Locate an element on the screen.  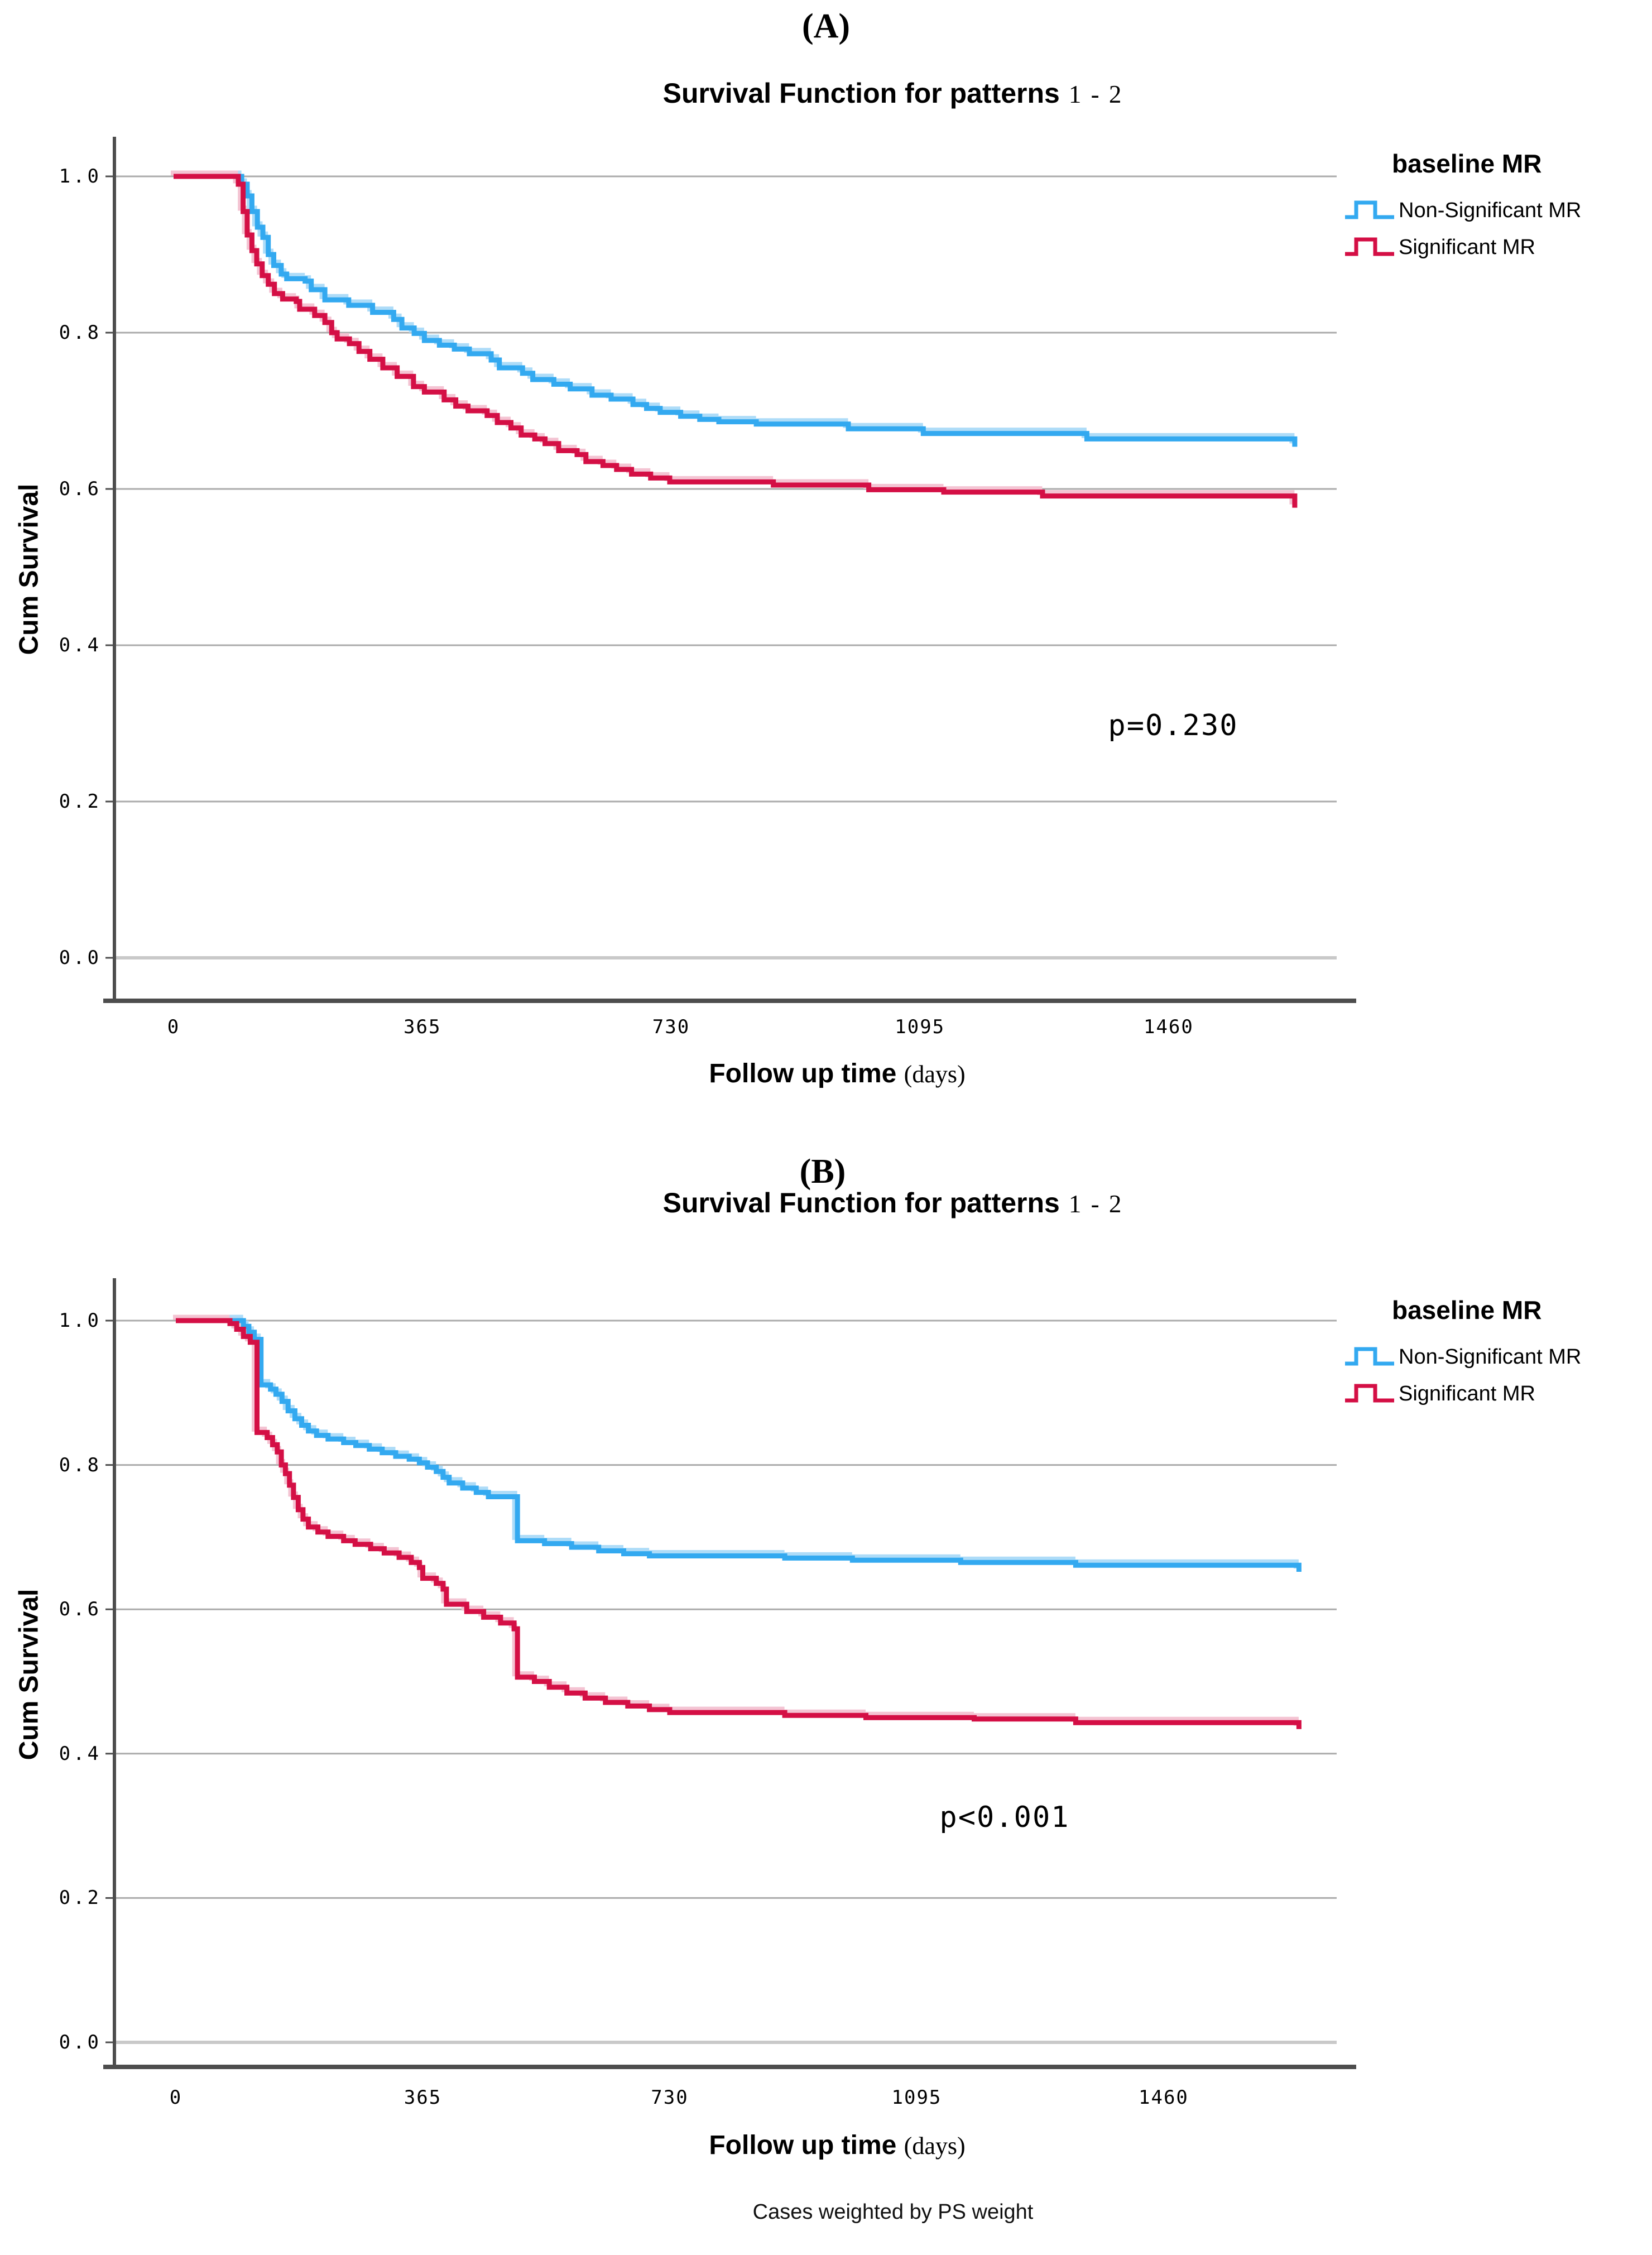
x-axis-title-b: Follow up time (days) is located at coordinates (837, 2145).